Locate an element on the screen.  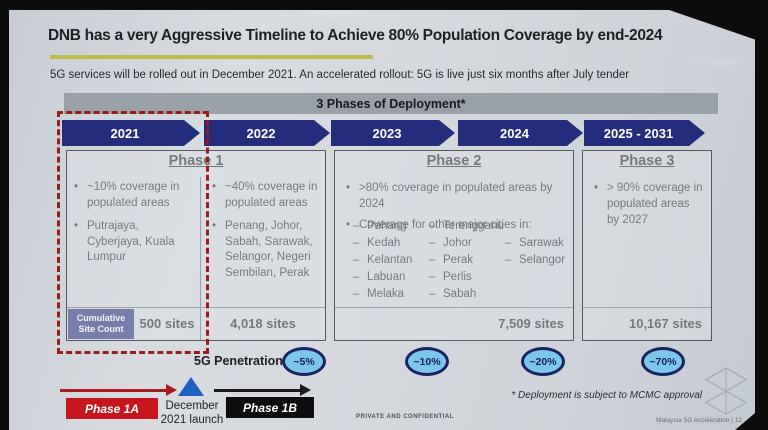
state-item: Perak is located at coordinates (466, 262).